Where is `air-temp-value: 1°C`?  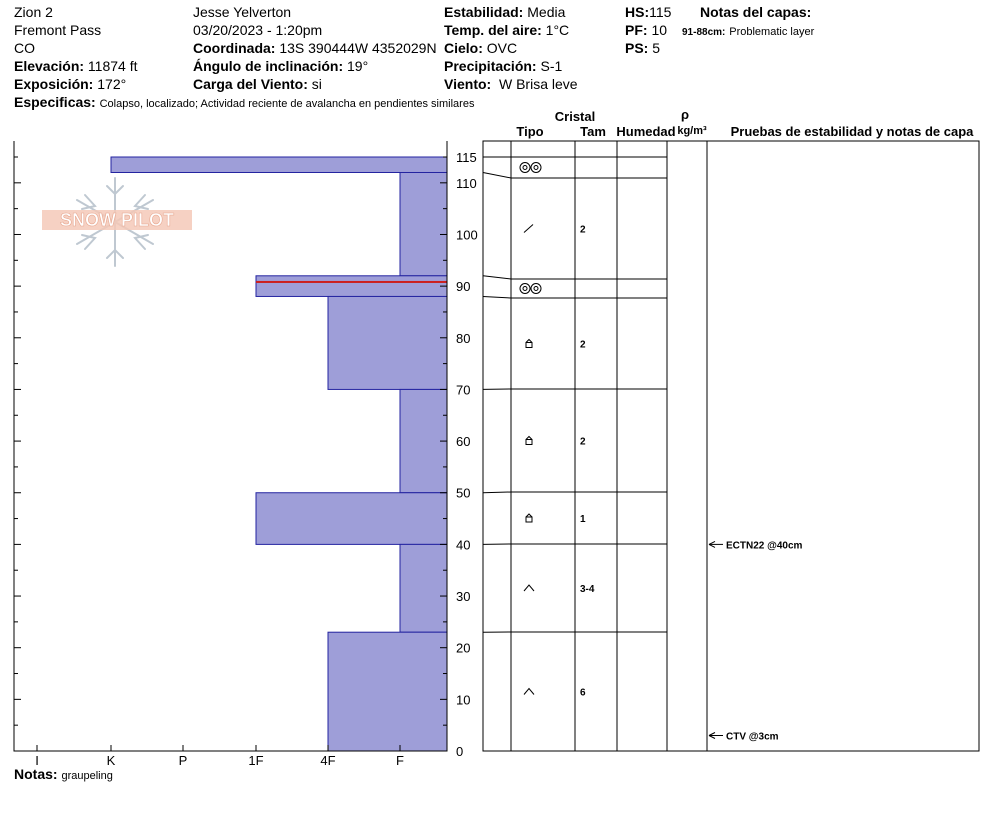
air-temp-value: 1°C is located at coordinates (557, 30).